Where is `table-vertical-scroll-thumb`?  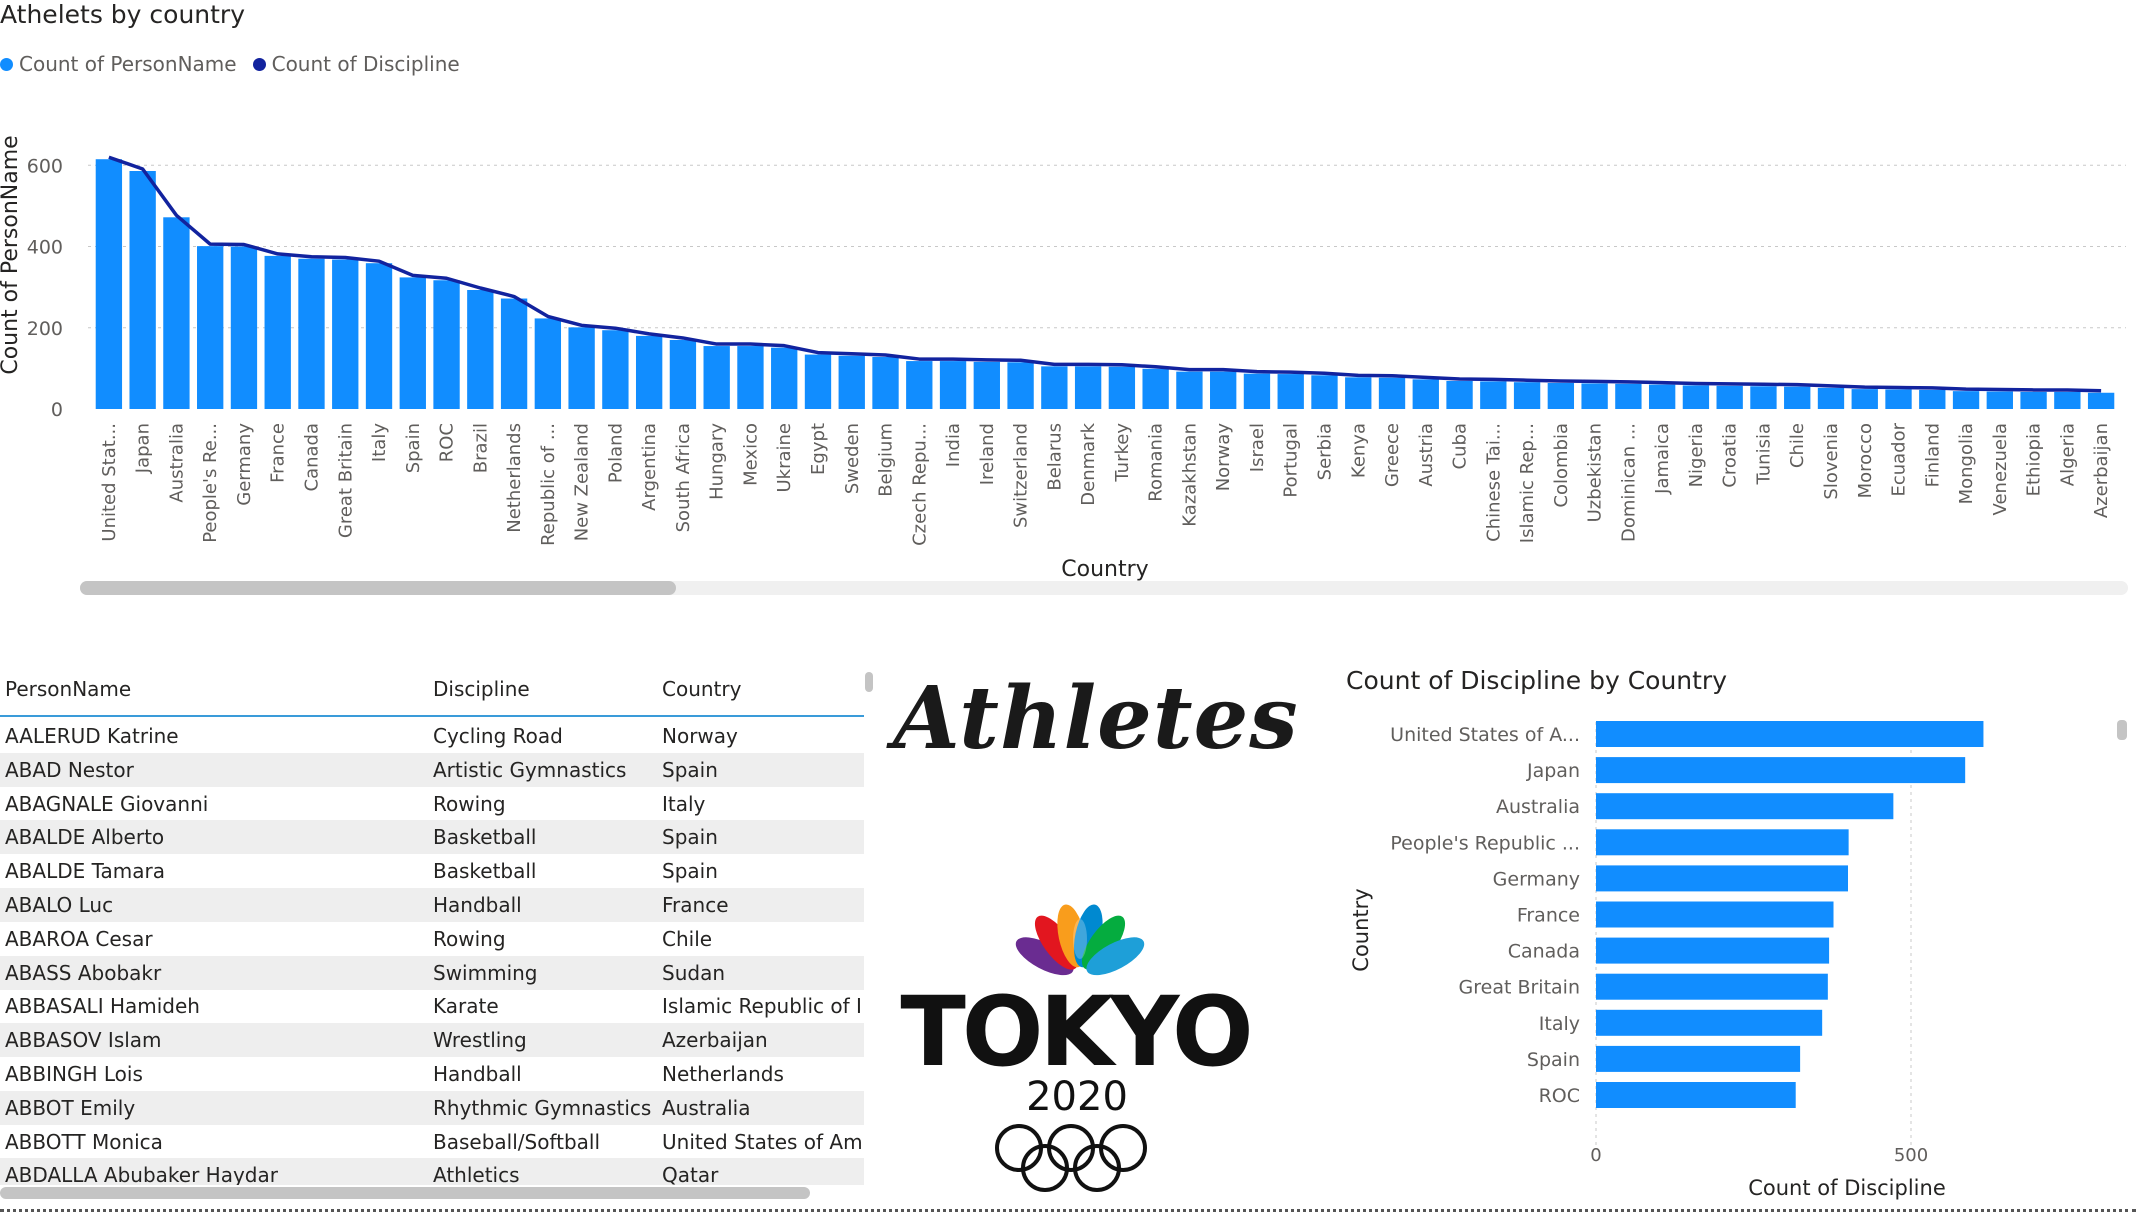 table-vertical-scroll-thumb is located at coordinates (869, 682).